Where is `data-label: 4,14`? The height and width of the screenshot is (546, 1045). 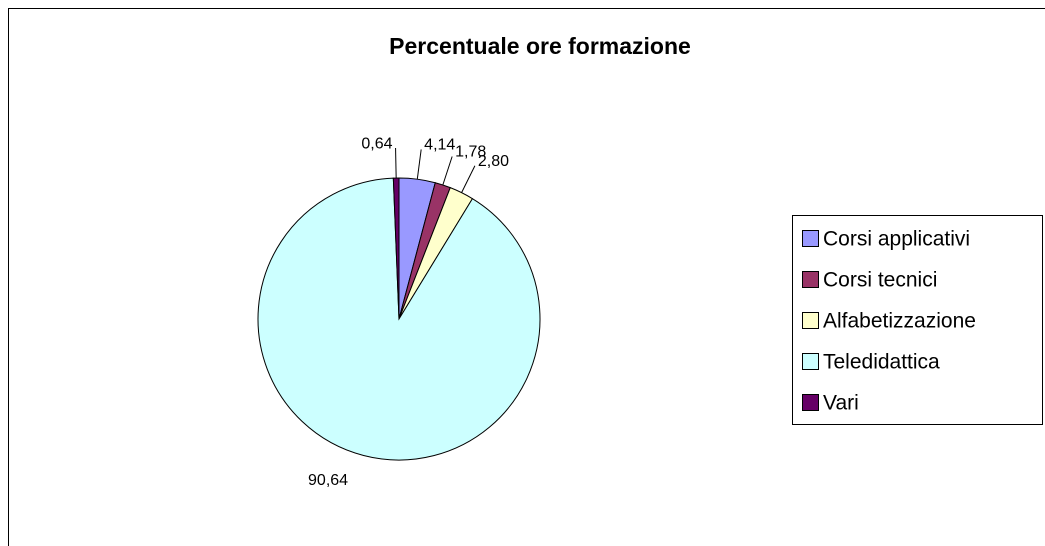 data-label: 4,14 is located at coordinates (439, 145).